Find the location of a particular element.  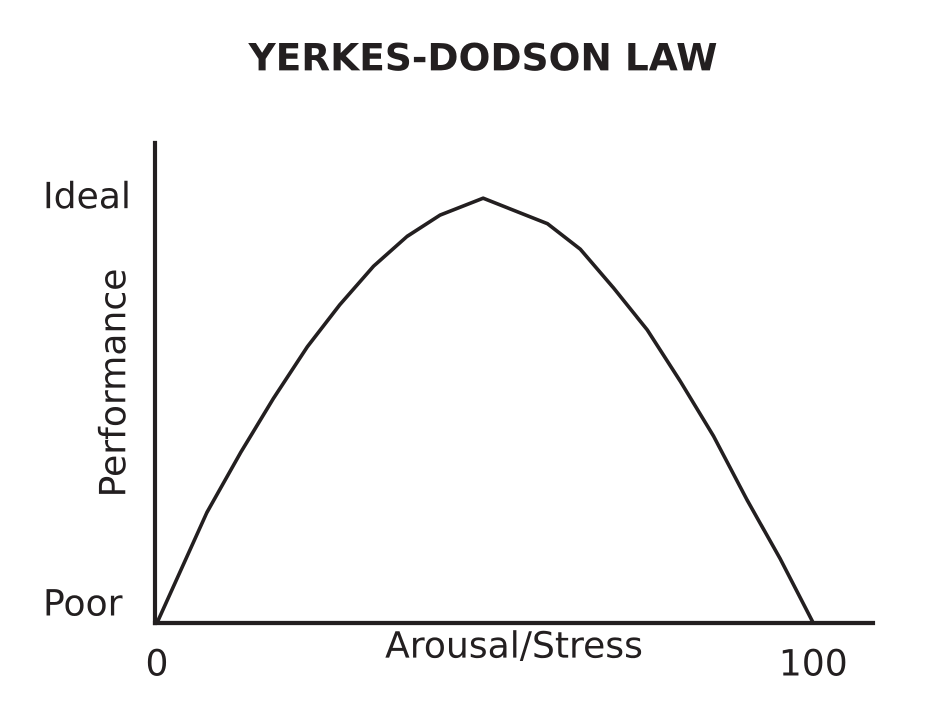

text: Ideal is located at coordinates (87, 194).